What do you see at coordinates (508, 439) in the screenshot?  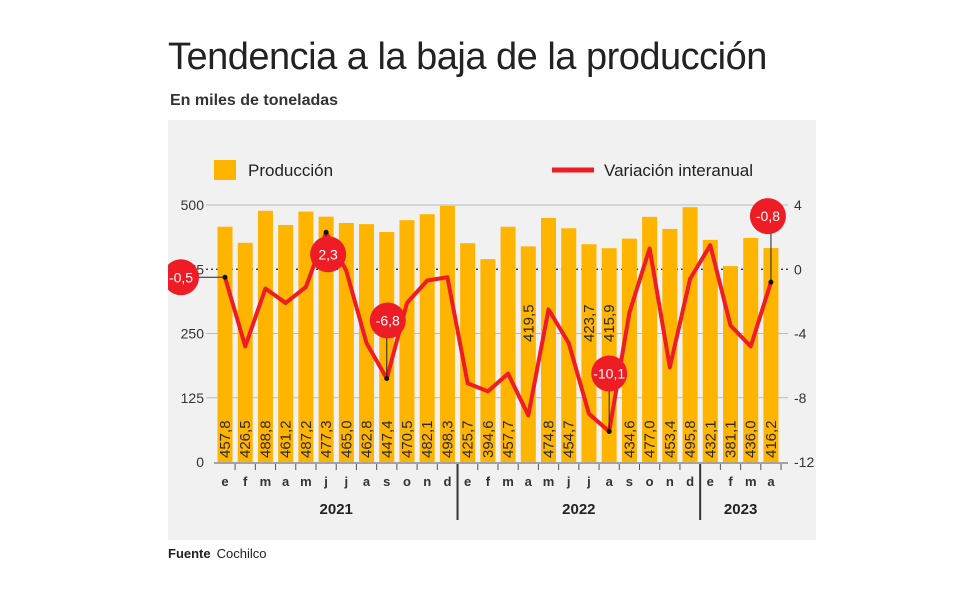 I see `bar-value-label: 457,7` at bounding box center [508, 439].